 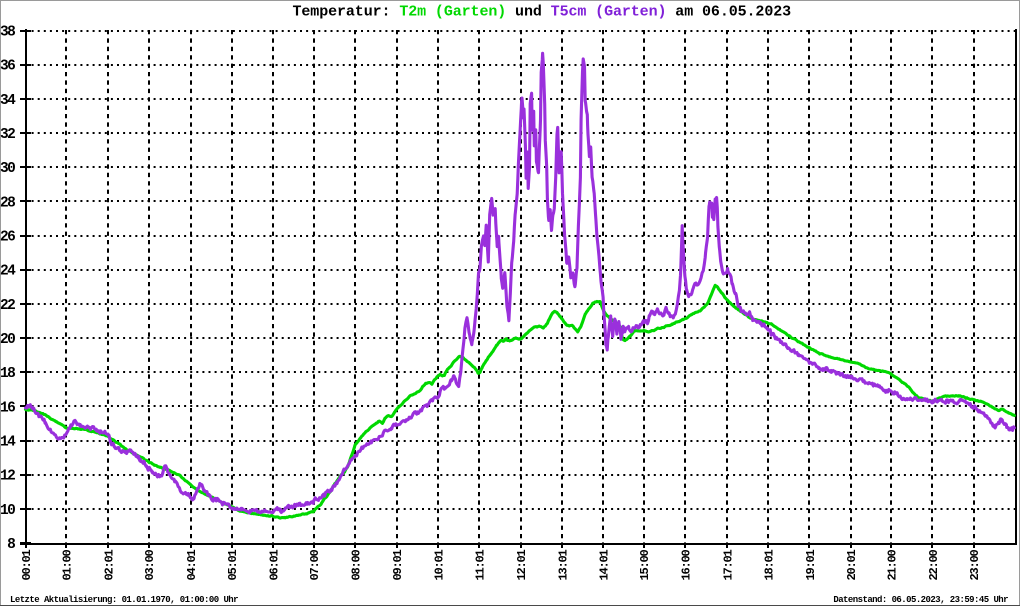 I want to click on svg-text: 22:00, so click(x=934, y=564).